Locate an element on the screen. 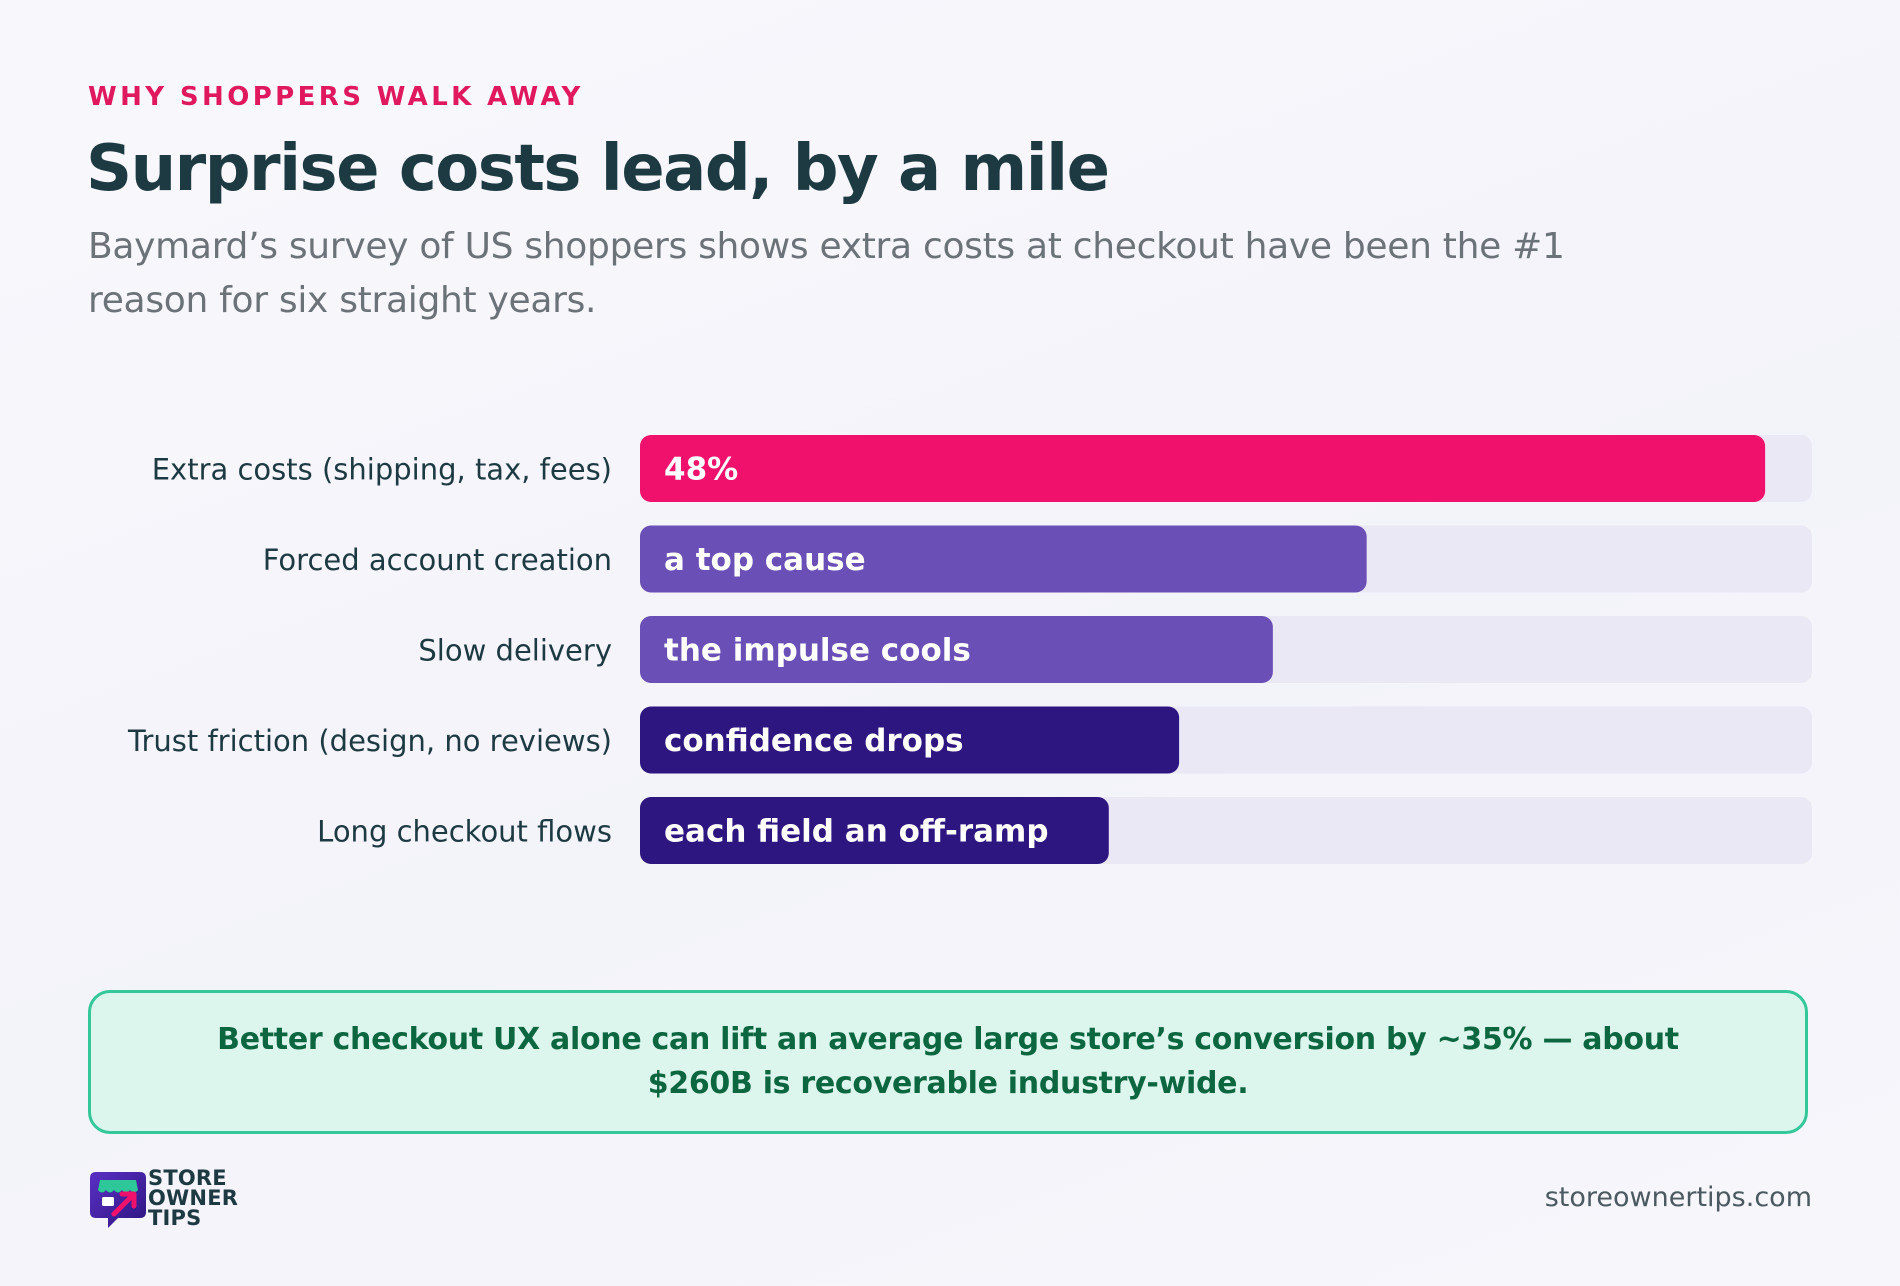  data-label: a top cause is located at coordinates (765, 560).